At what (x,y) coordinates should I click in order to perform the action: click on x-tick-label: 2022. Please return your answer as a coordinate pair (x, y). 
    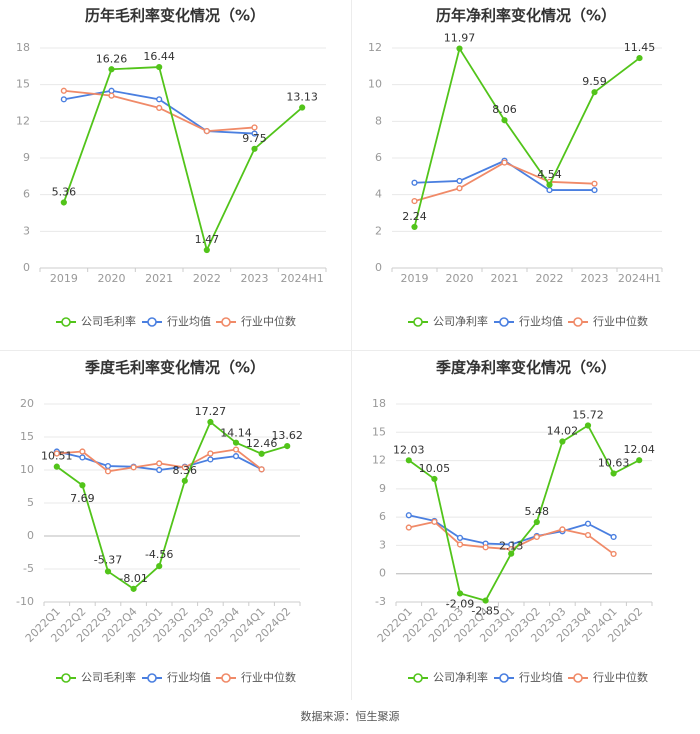
    Looking at the image, I should click on (550, 278).